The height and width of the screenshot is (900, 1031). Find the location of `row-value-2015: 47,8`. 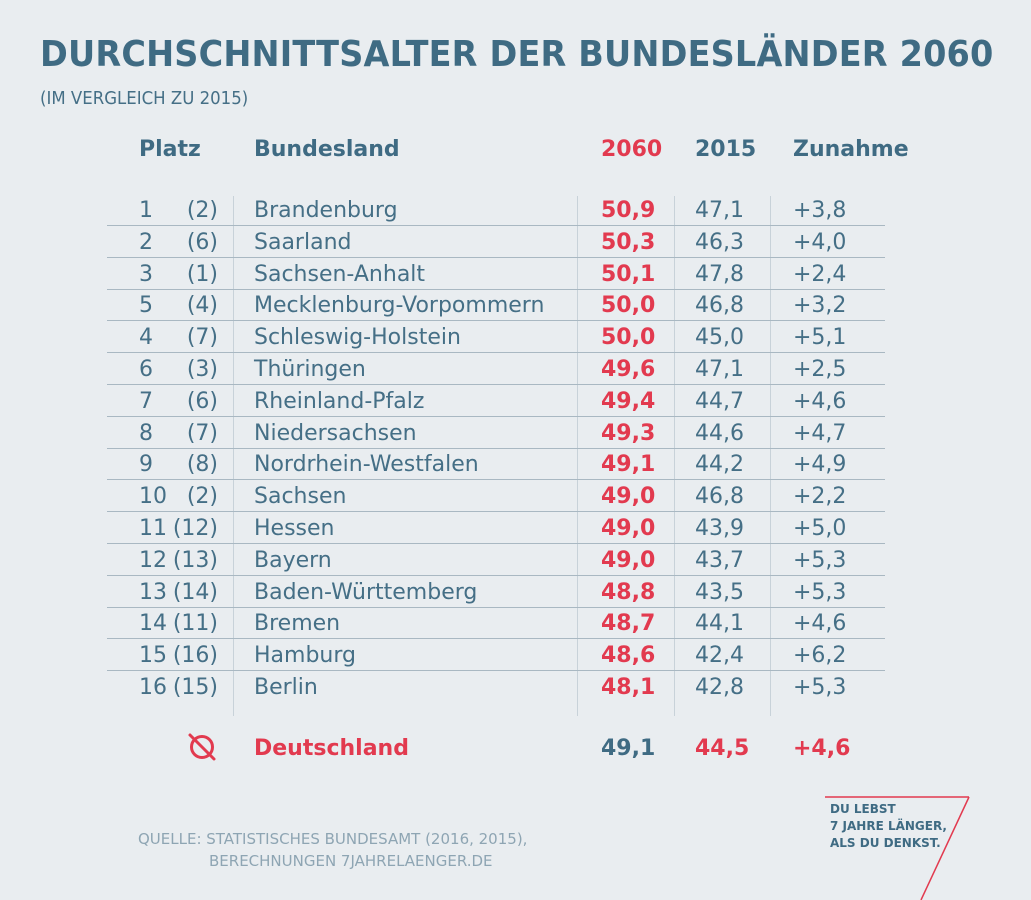

row-value-2015: 47,8 is located at coordinates (719, 274).